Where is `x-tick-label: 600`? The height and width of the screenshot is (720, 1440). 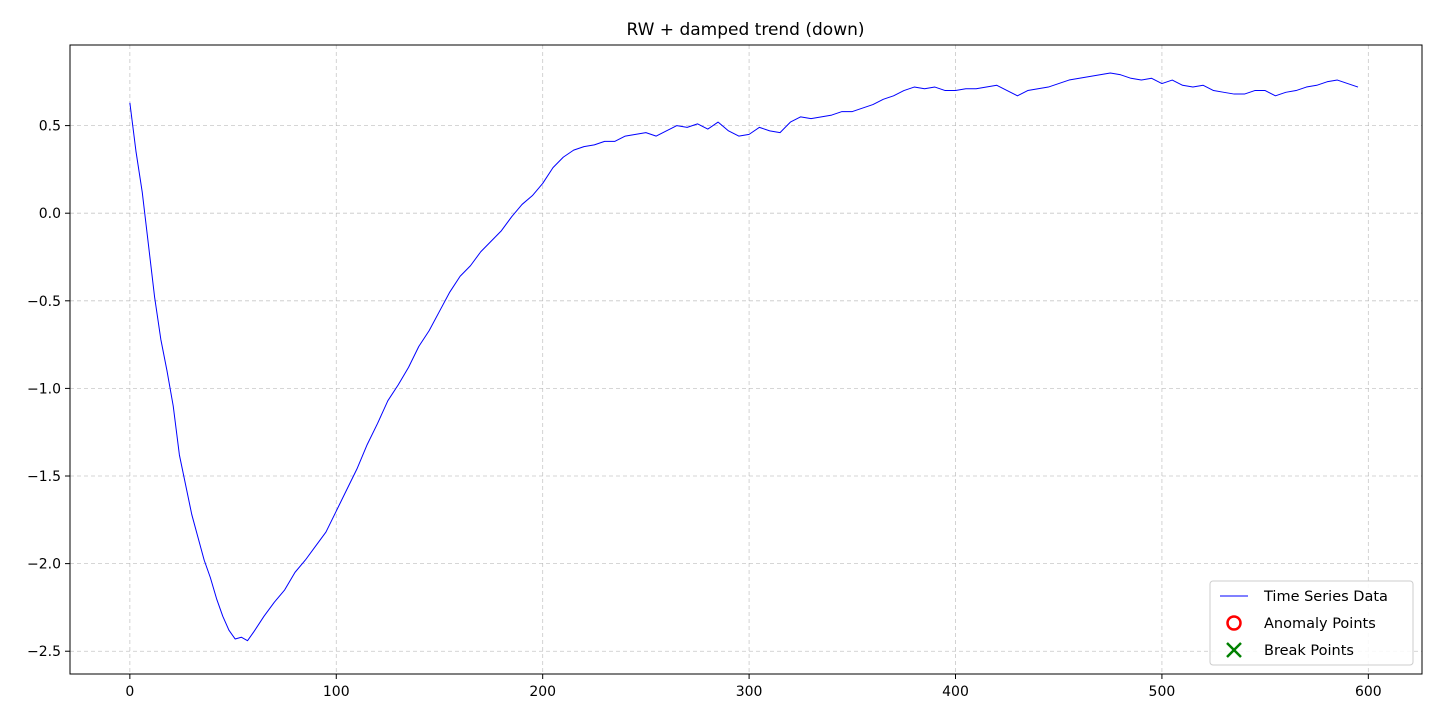 x-tick-label: 600 is located at coordinates (1368, 692).